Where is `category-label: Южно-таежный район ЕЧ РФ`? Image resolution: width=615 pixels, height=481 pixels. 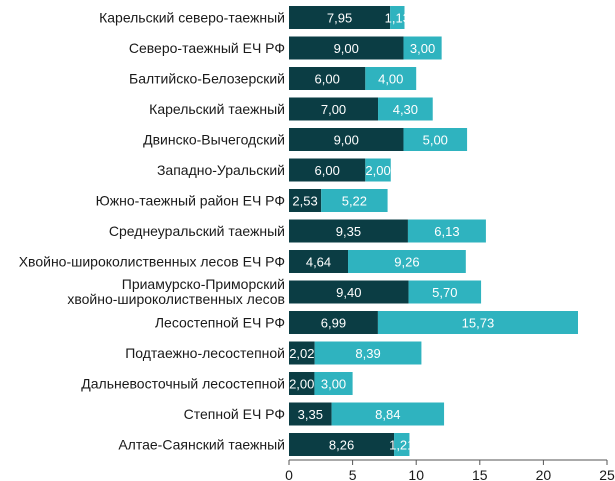 category-label: Южно-таежный район ЕЧ РФ is located at coordinates (190, 201).